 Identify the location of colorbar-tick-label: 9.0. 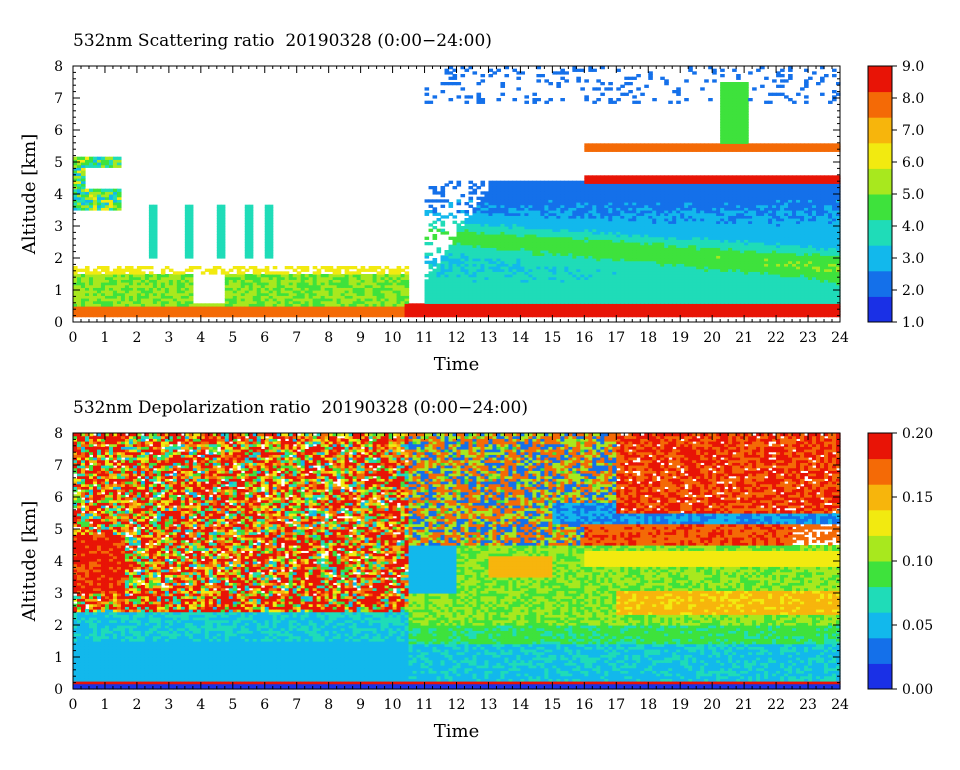
(913, 67).